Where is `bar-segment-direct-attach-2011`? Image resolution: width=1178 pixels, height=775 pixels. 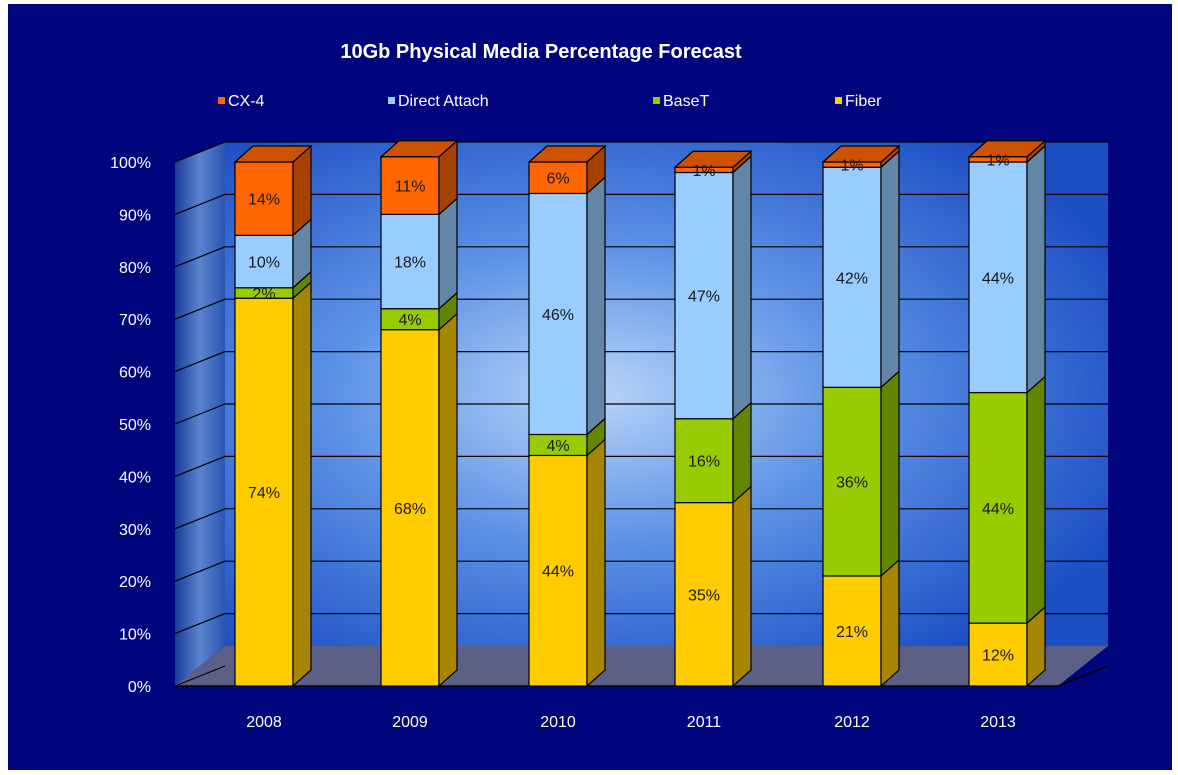
bar-segment-direct-attach-2011 is located at coordinates (713, 288).